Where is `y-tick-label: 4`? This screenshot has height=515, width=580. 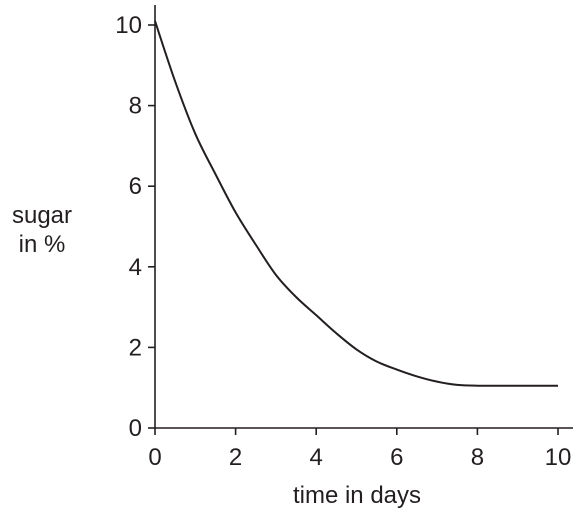 y-tick-label: 4 is located at coordinates (135, 267).